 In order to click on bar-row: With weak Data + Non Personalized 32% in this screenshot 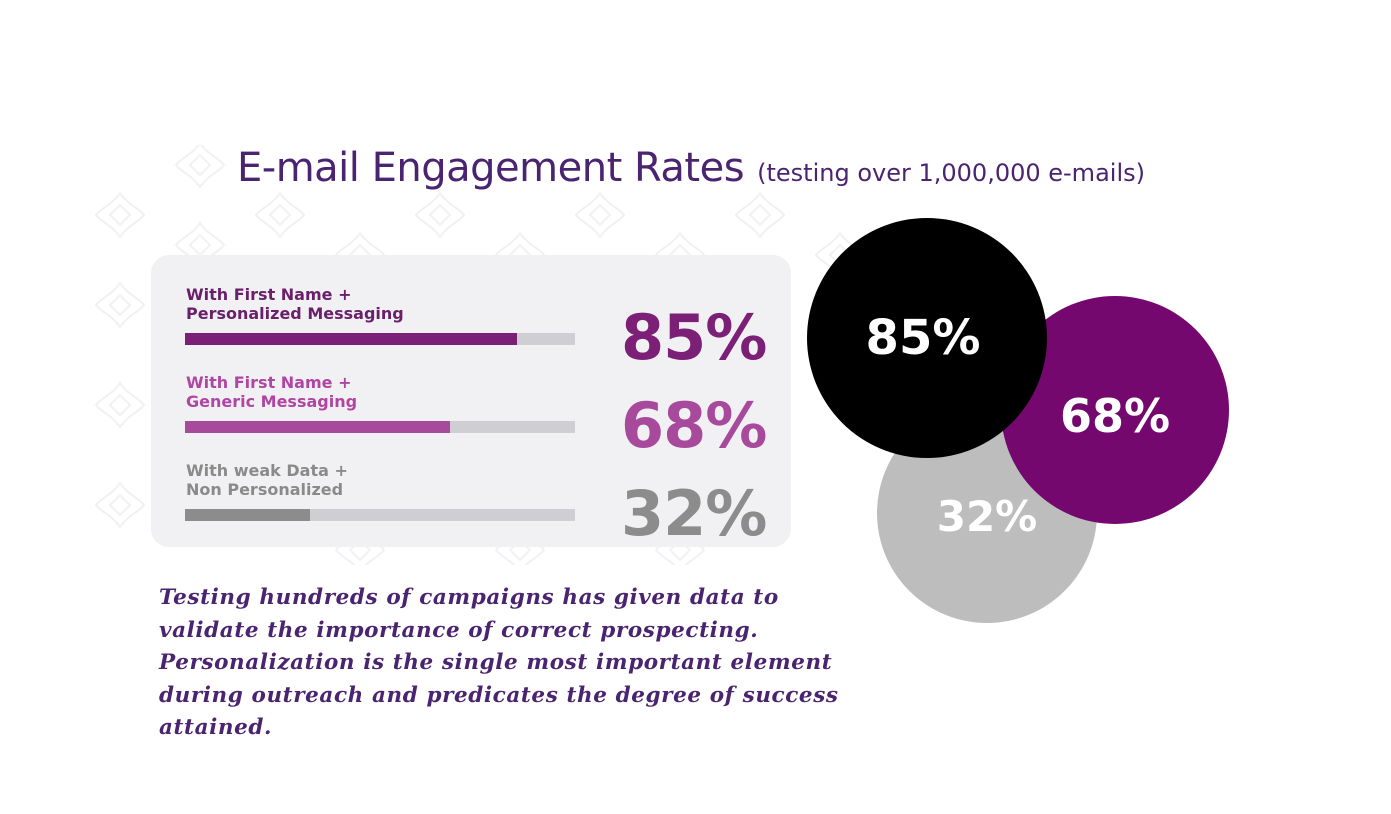, I will do `click(471, 504)`.